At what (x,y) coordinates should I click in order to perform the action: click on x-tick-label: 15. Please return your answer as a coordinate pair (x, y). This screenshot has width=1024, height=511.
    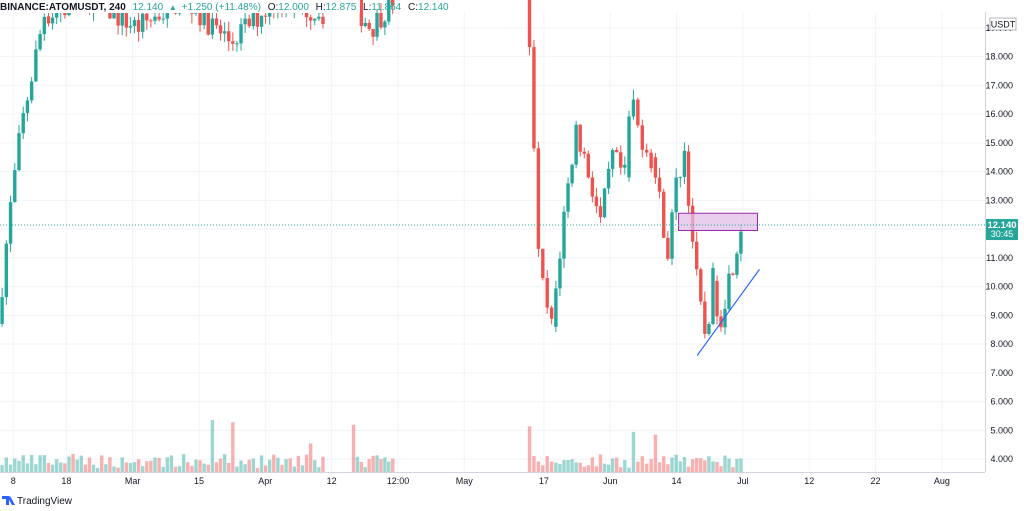
    Looking at the image, I should click on (199, 481).